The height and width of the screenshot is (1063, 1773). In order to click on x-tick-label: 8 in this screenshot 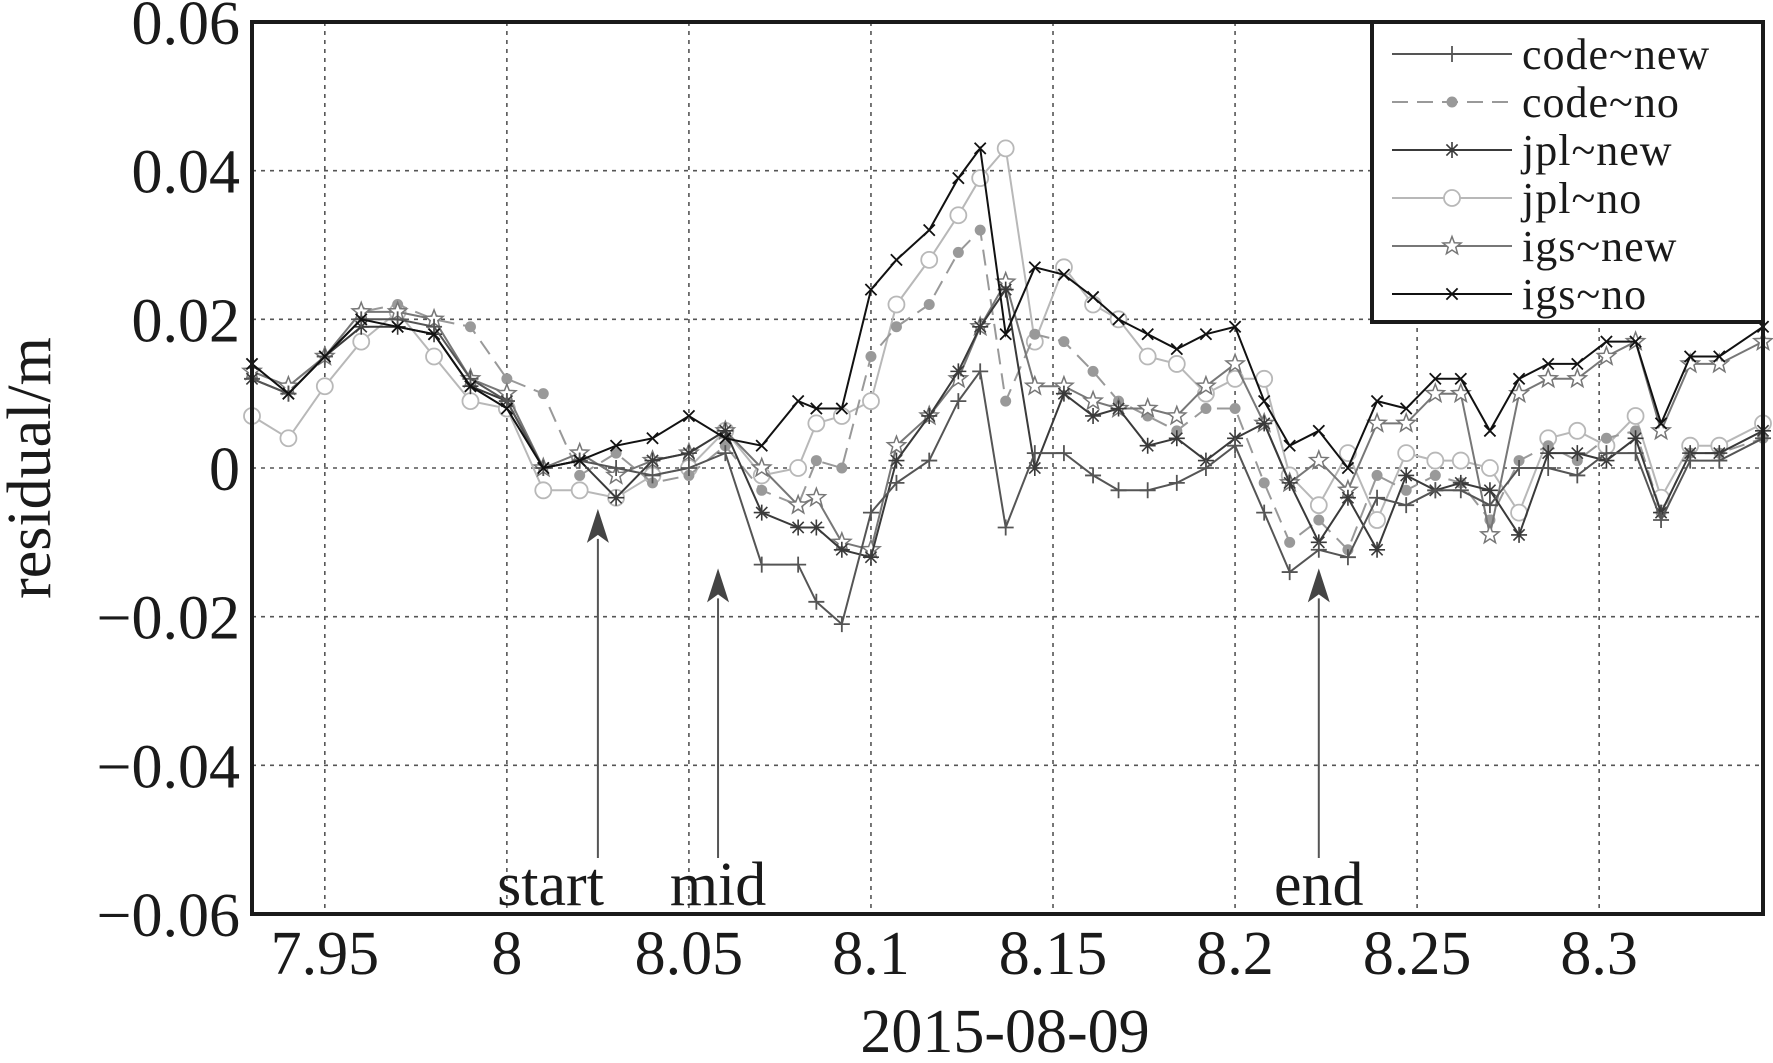, I will do `click(506, 954)`.